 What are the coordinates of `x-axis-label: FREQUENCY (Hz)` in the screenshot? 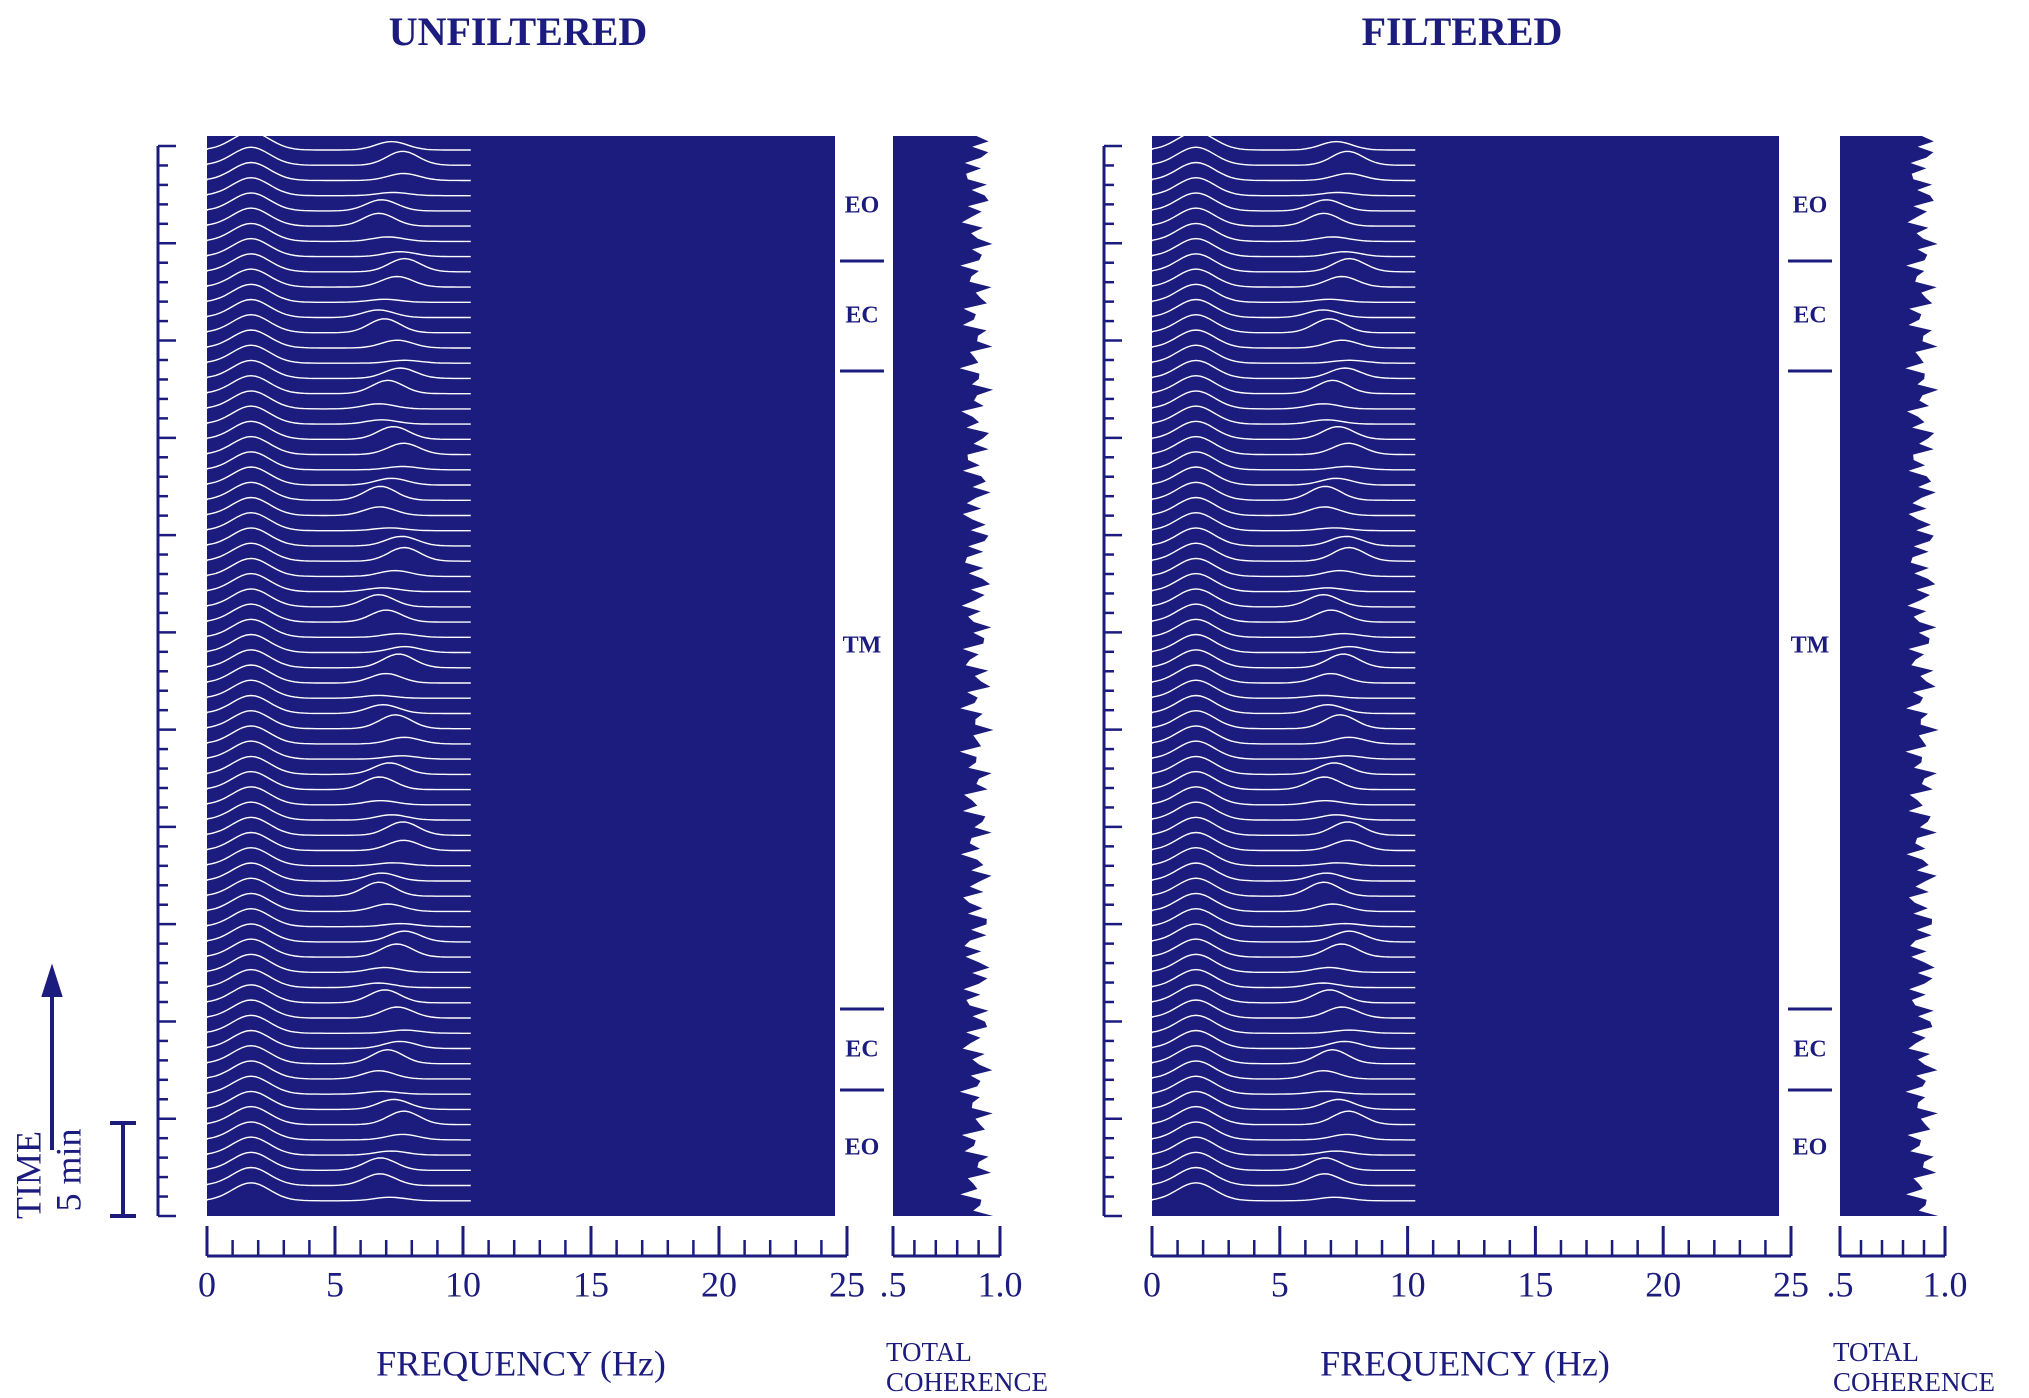 It's located at (1465, 1363).